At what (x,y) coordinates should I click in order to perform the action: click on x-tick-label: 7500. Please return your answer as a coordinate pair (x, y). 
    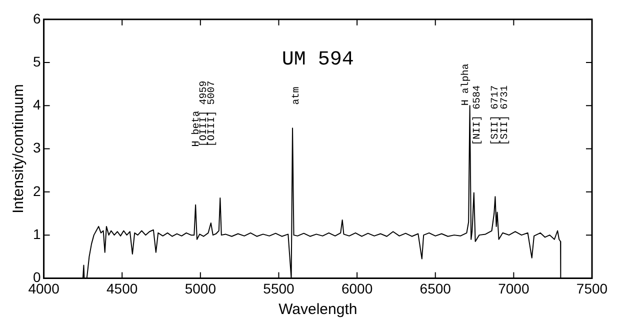
    Looking at the image, I should click on (592, 288).